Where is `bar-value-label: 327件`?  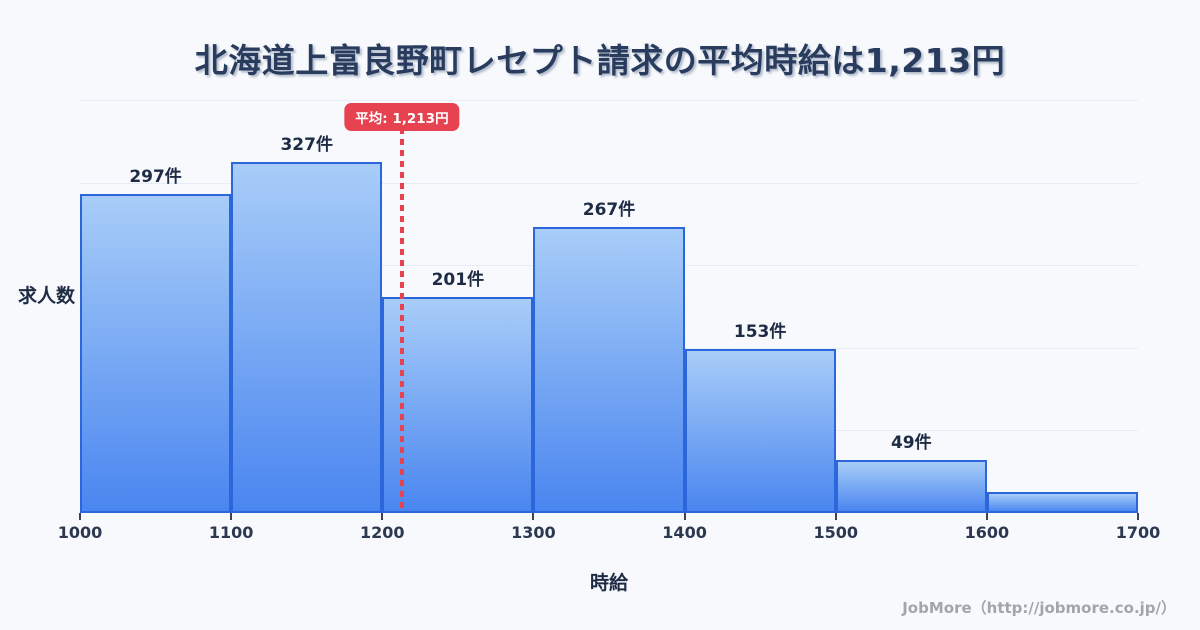 bar-value-label: 327件 is located at coordinates (306, 145).